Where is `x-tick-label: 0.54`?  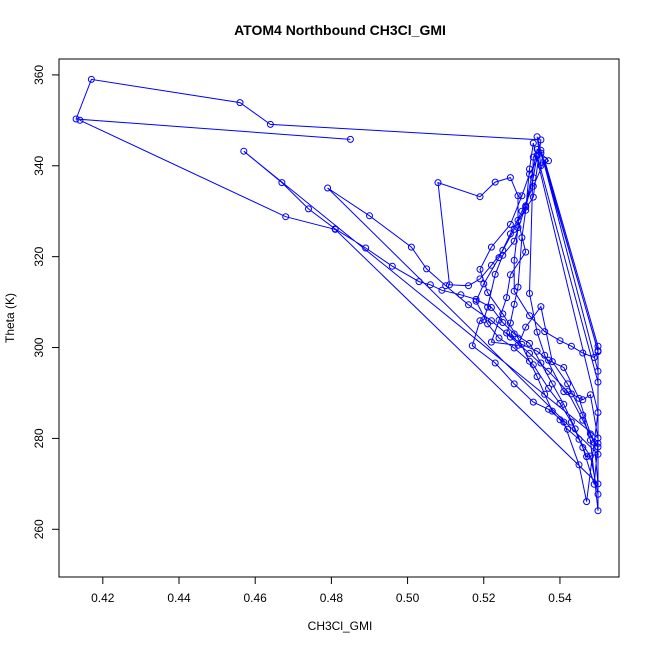 x-tick-label: 0.54 is located at coordinates (560, 598).